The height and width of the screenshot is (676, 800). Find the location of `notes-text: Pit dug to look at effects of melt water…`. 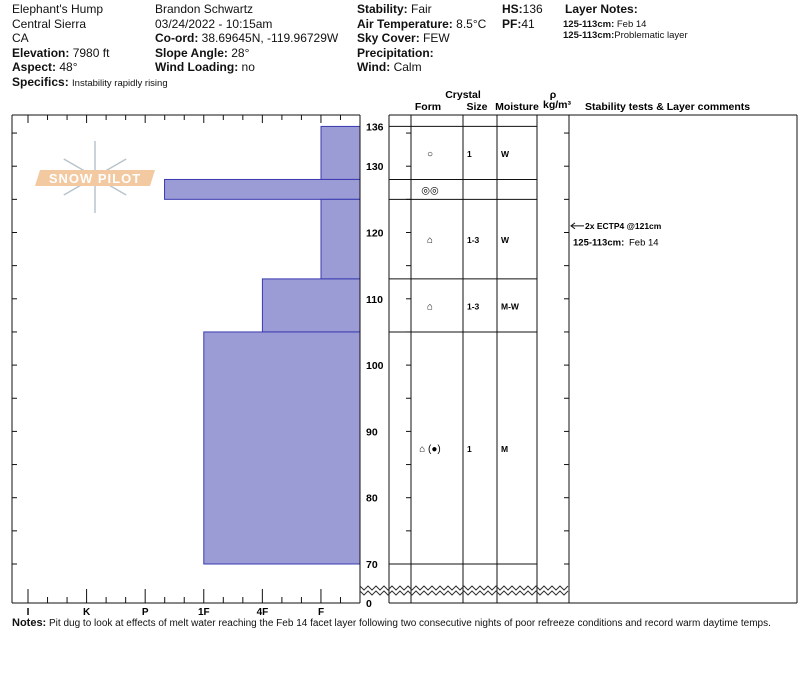

notes-text: Pit dug to look at effects of melt water… is located at coordinates (410, 623).